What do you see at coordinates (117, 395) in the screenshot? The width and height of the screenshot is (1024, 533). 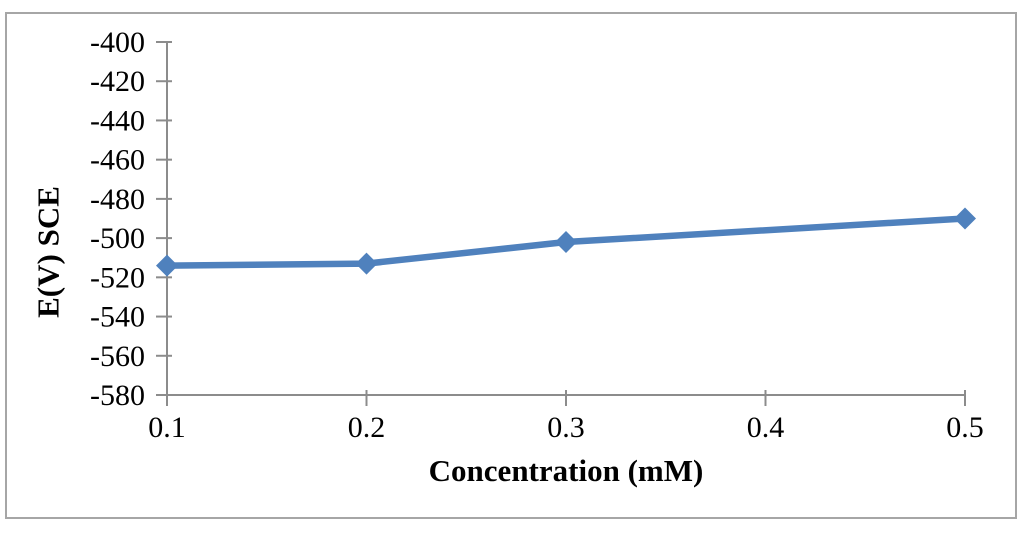 I see `y-tick-label: -580` at bounding box center [117, 395].